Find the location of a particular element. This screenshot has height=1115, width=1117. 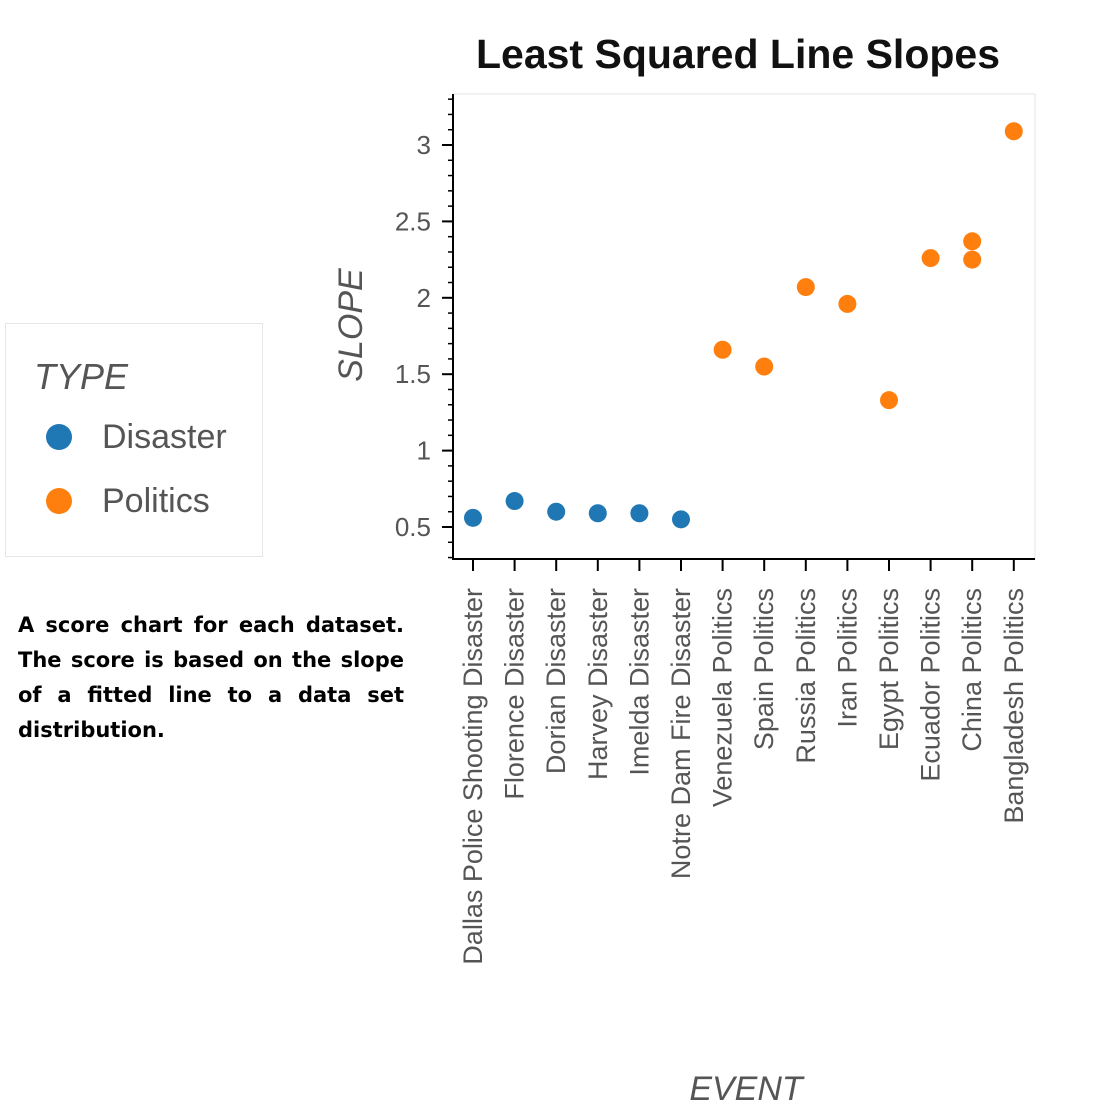

x-tick-label: Iran Politics is located at coordinates (847, 658).